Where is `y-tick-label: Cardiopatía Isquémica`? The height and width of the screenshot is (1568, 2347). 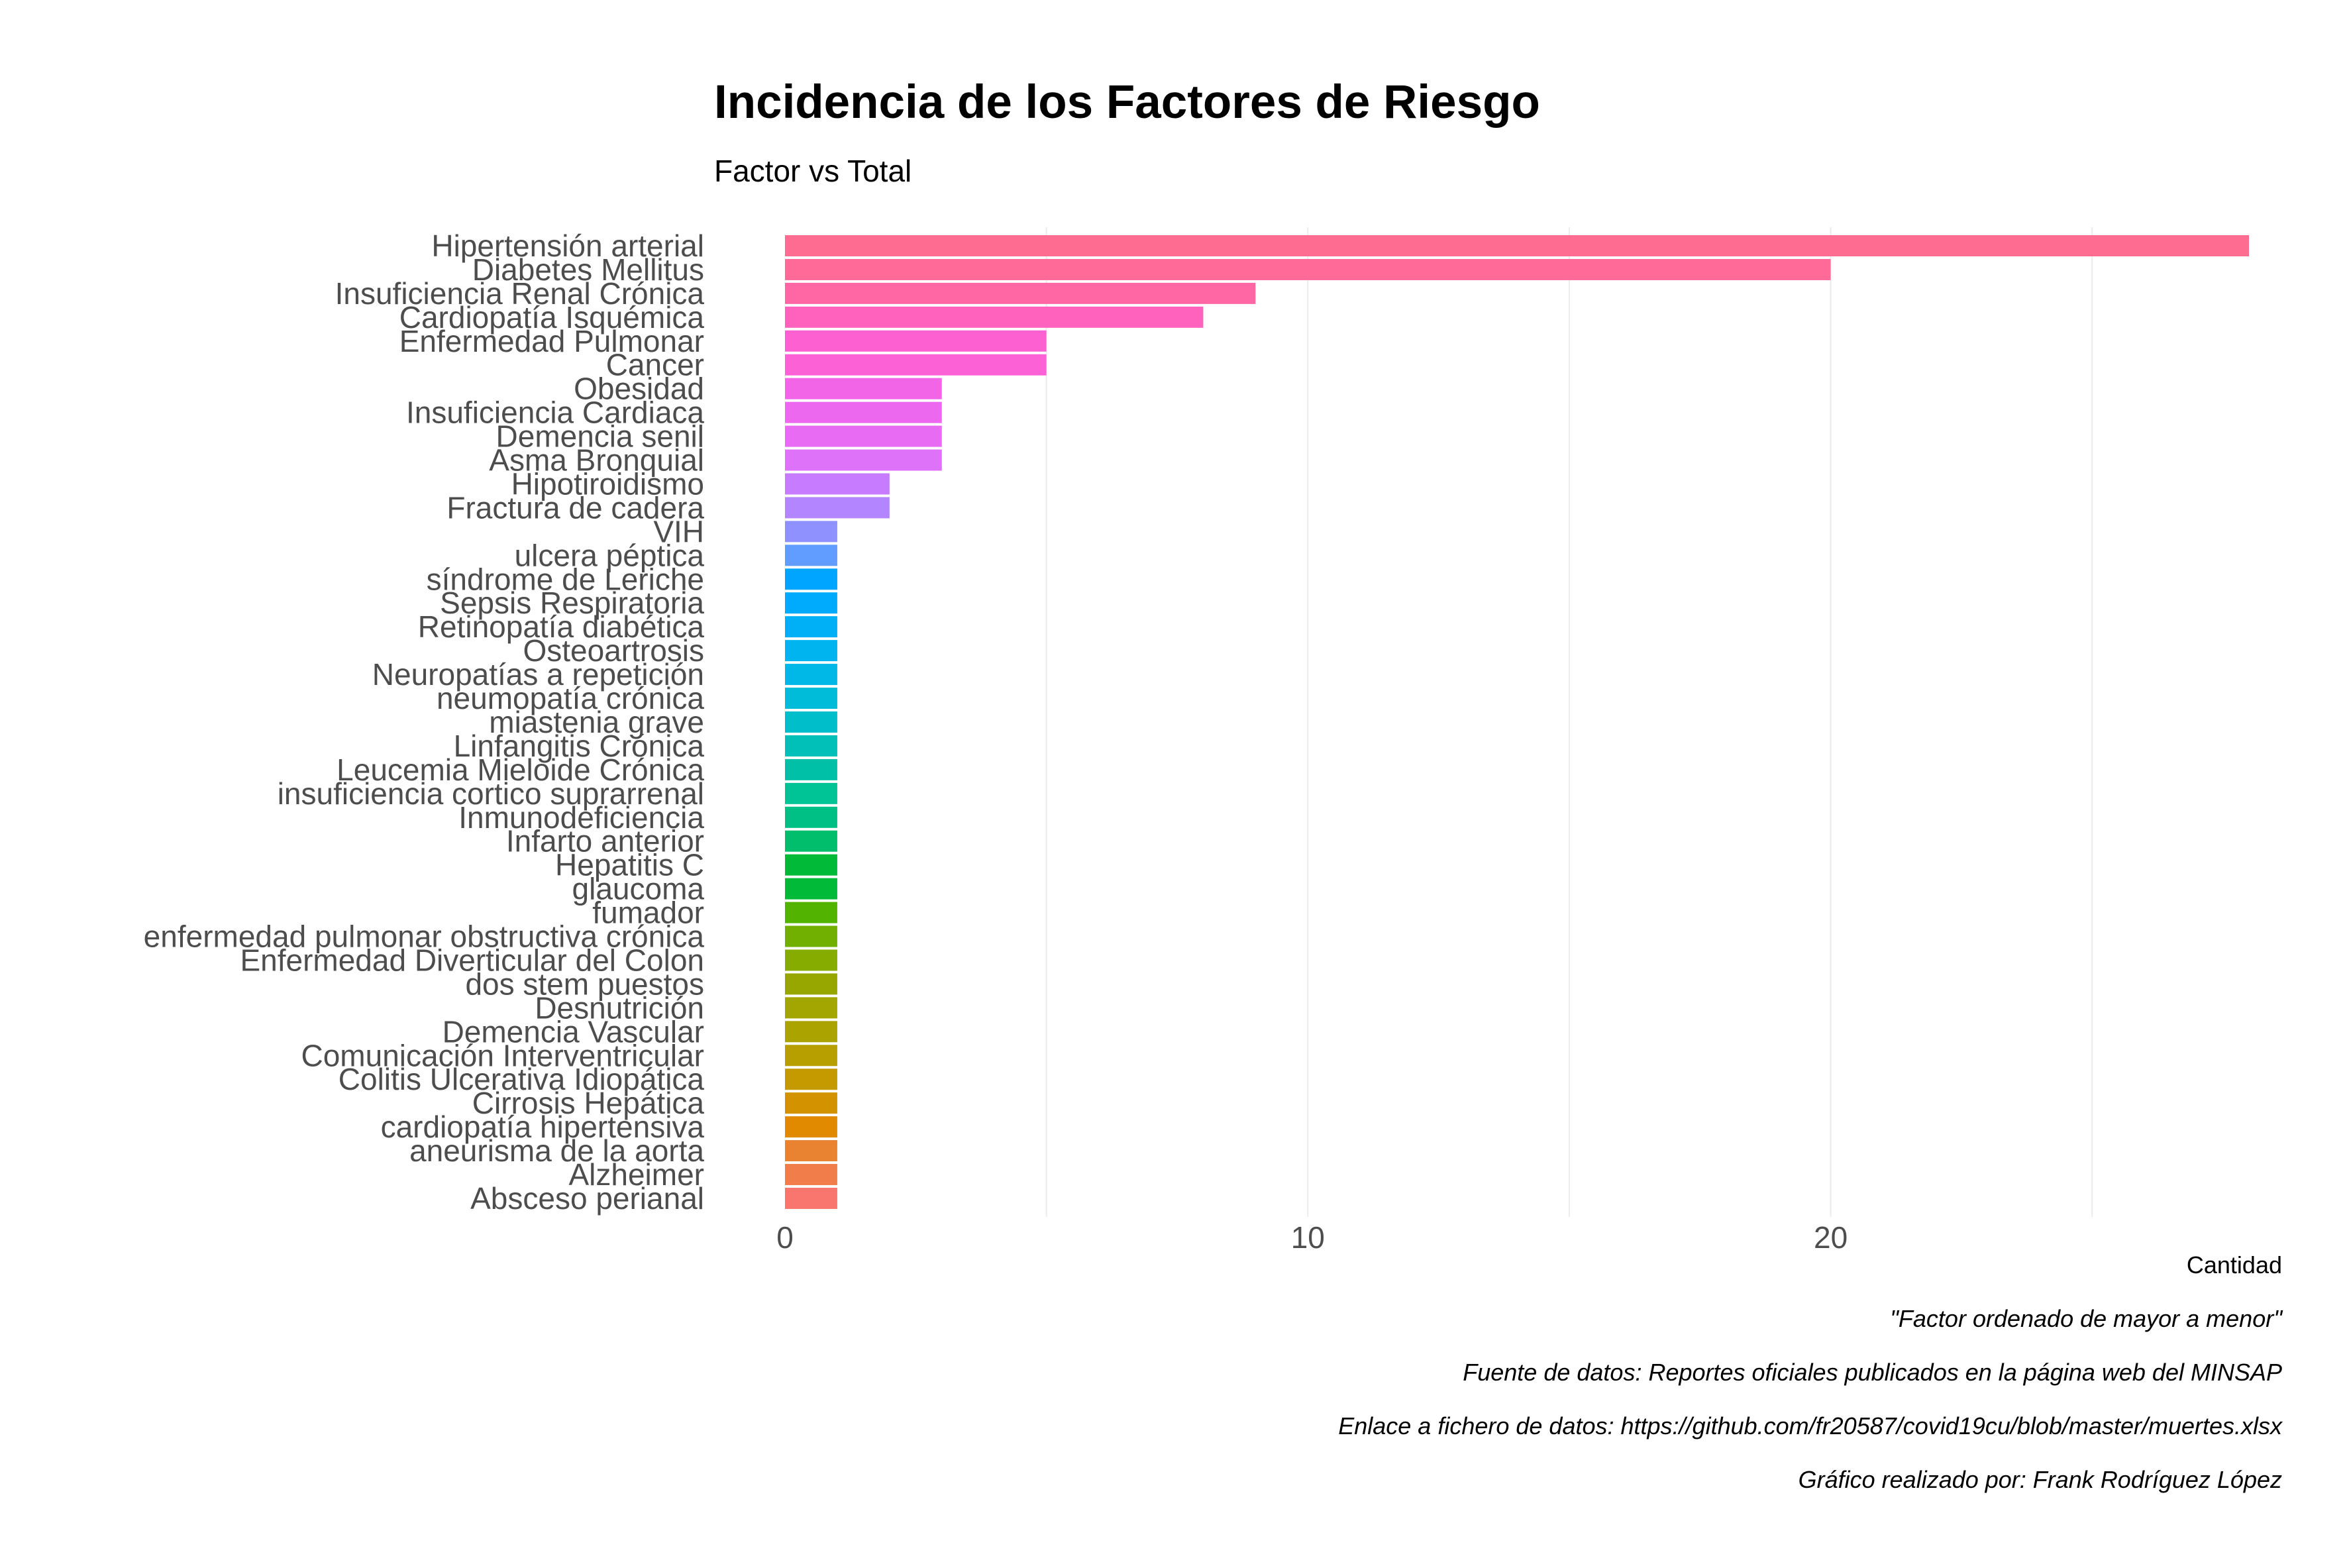 y-tick-label: Cardiopatía Isquémica is located at coordinates (552, 317).